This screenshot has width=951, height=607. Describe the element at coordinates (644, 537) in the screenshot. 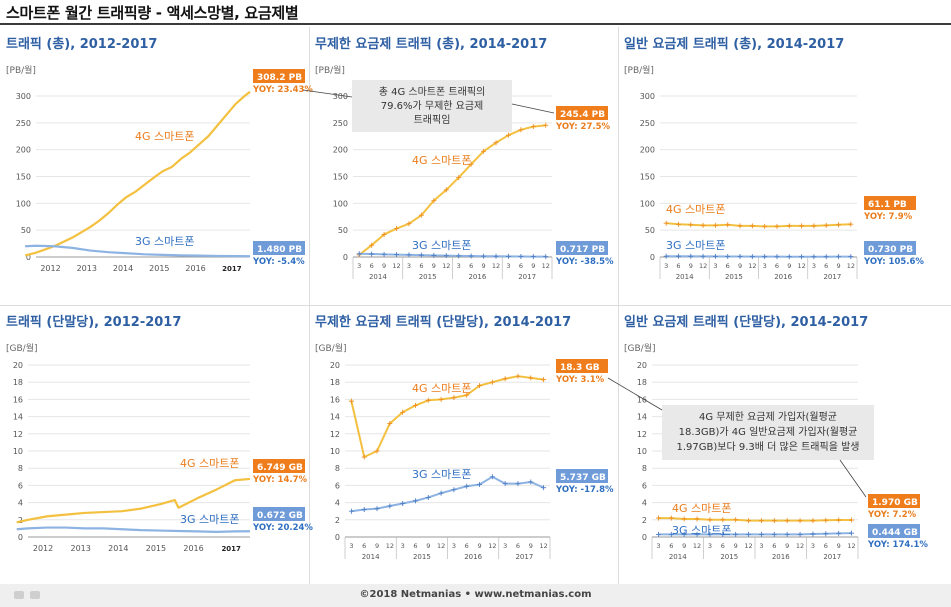

I see `y-tick-label: 0` at that location.